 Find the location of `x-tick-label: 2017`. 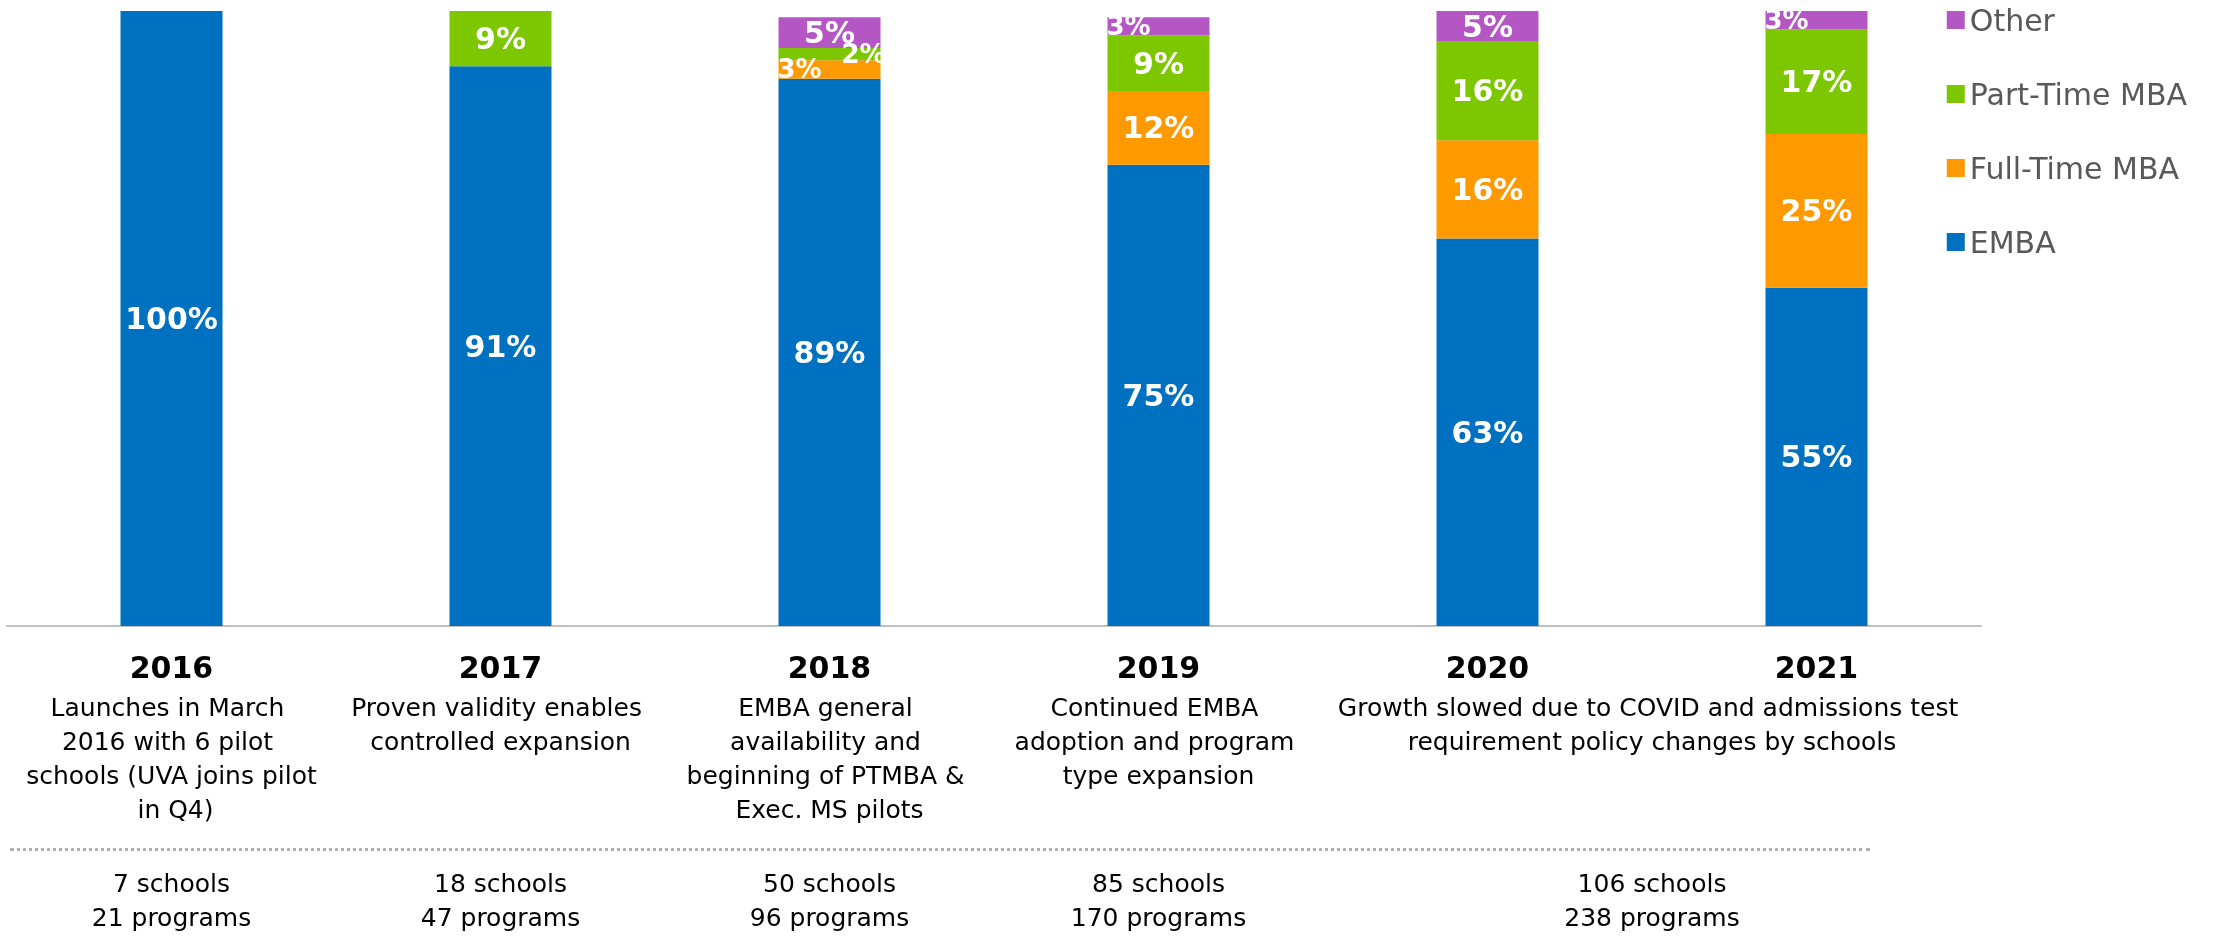

x-tick-label: 2017 is located at coordinates (500, 667).